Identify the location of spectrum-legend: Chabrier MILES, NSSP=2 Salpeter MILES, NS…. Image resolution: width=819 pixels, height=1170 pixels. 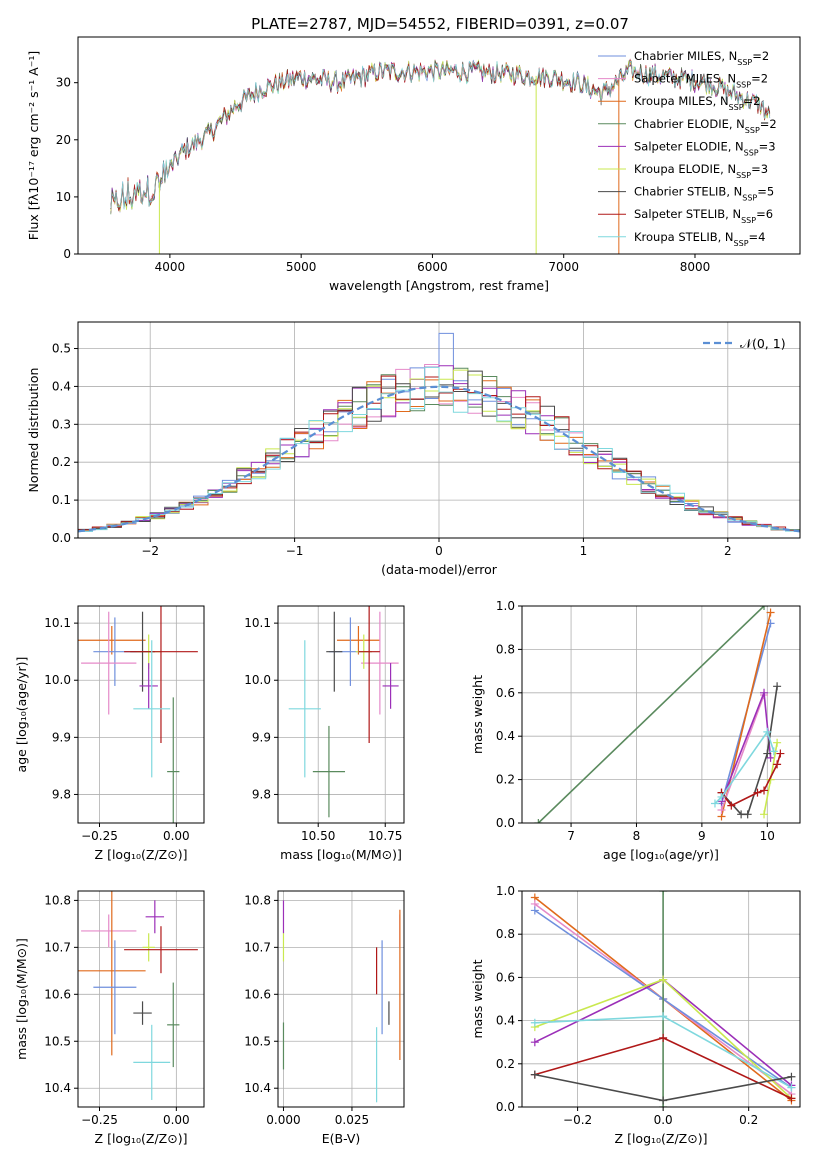
(687, 148).